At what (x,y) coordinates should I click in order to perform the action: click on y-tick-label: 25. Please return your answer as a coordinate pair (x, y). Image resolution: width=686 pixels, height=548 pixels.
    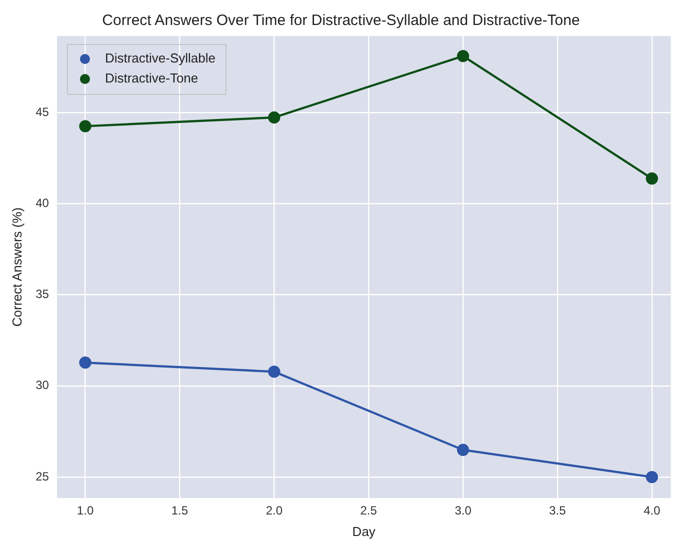
    Looking at the image, I should click on (43, 476).